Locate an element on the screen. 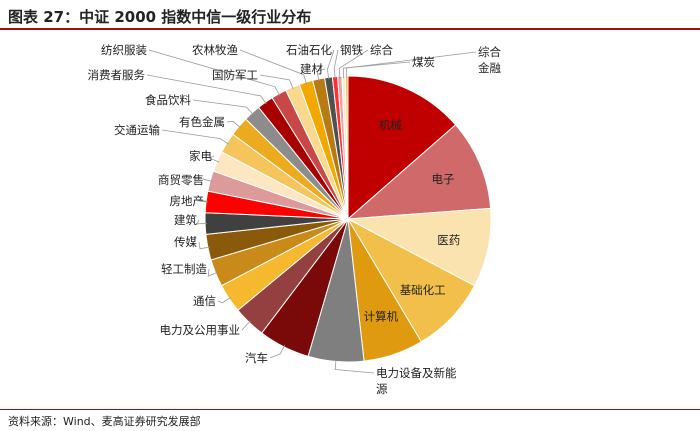  slice-label: 国防军工 is located at coordinates (235, 75).